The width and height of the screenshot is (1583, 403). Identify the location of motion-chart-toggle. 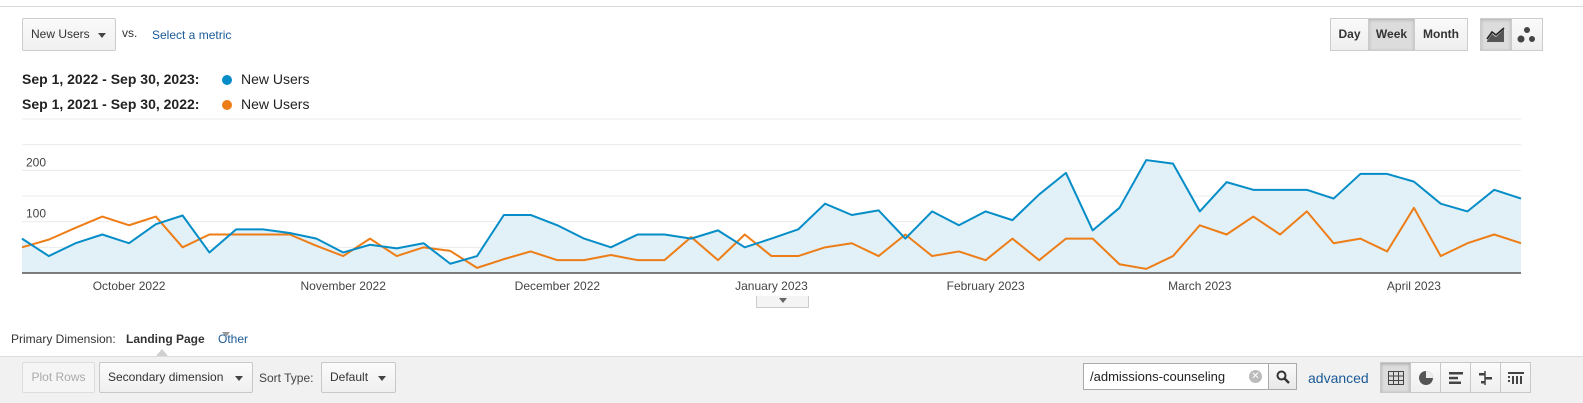
(1527, 34).